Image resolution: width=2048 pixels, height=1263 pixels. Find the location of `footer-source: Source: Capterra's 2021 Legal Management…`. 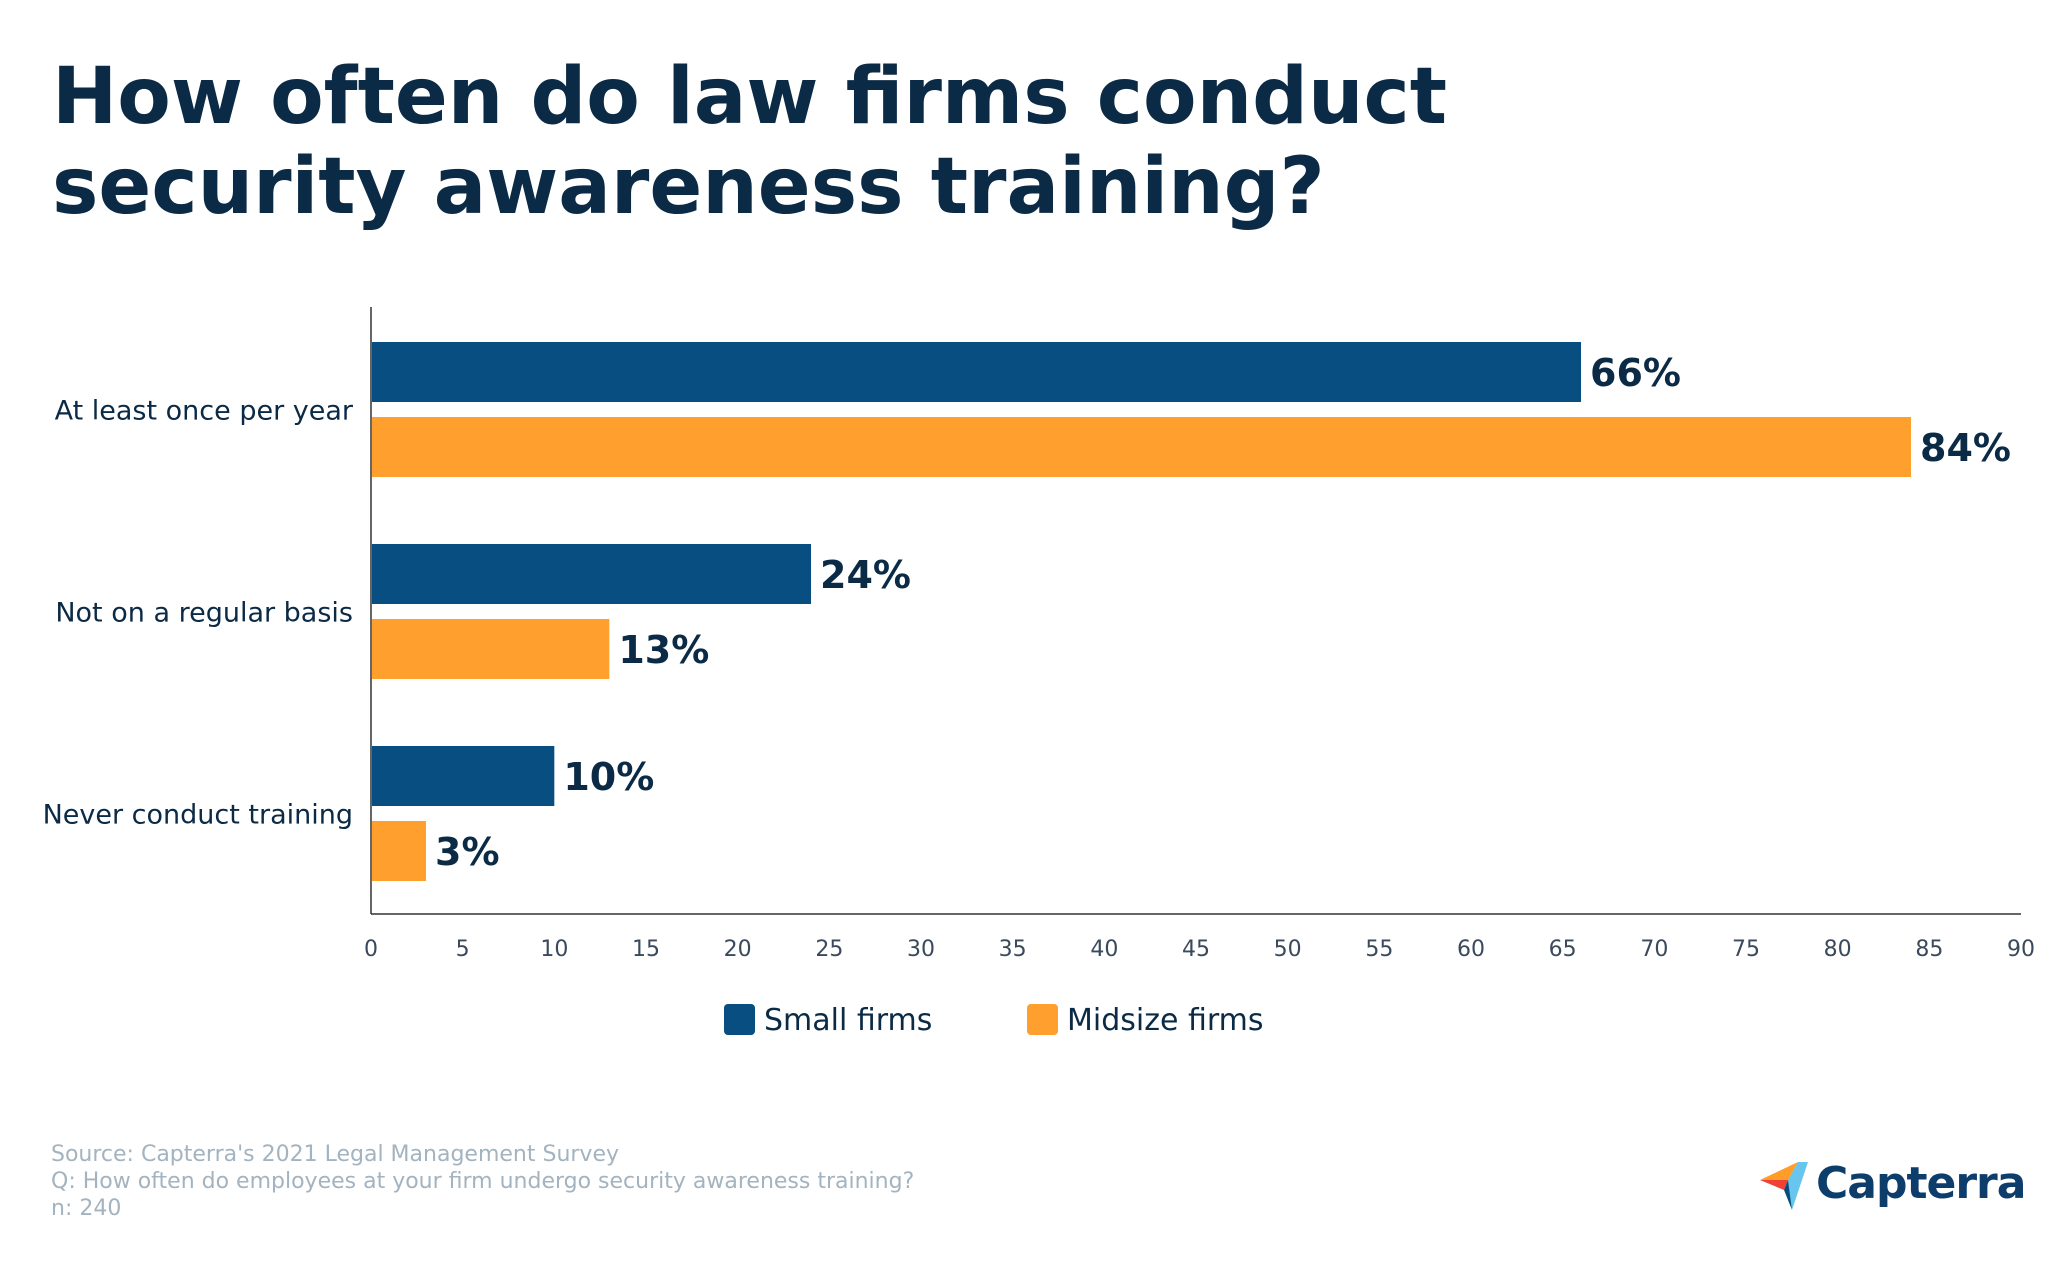

footer-source: Source: Capterra's 2021 Legal Management… is located at coordinates (335, 1154).